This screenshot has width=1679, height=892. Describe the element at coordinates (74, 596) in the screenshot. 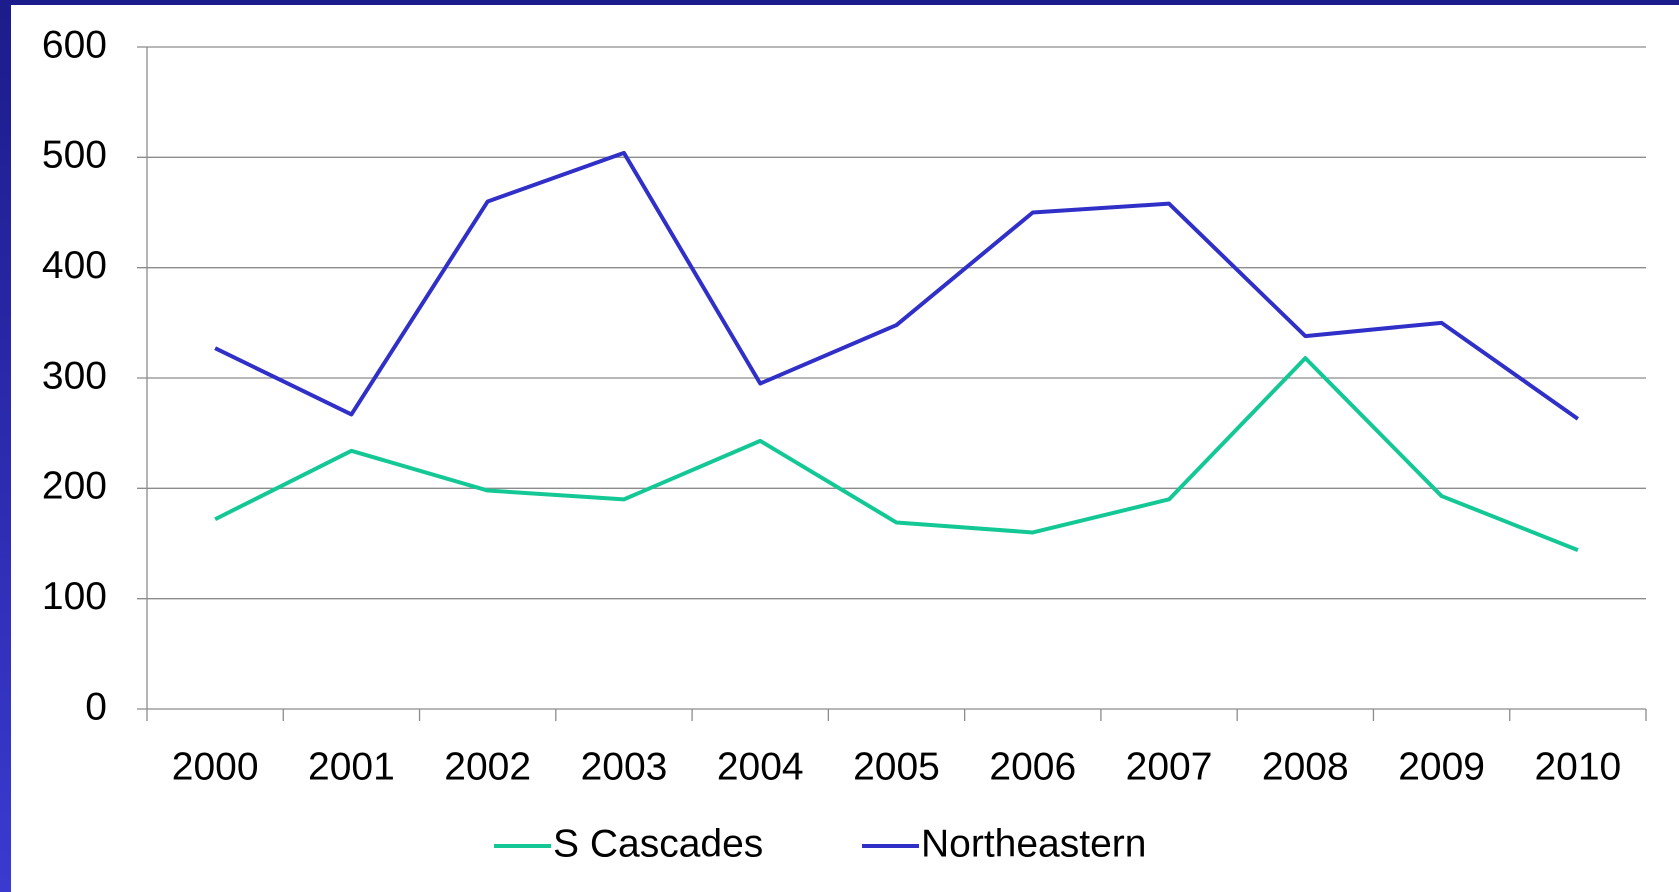

I see `y-tick-label: 100` at that location.